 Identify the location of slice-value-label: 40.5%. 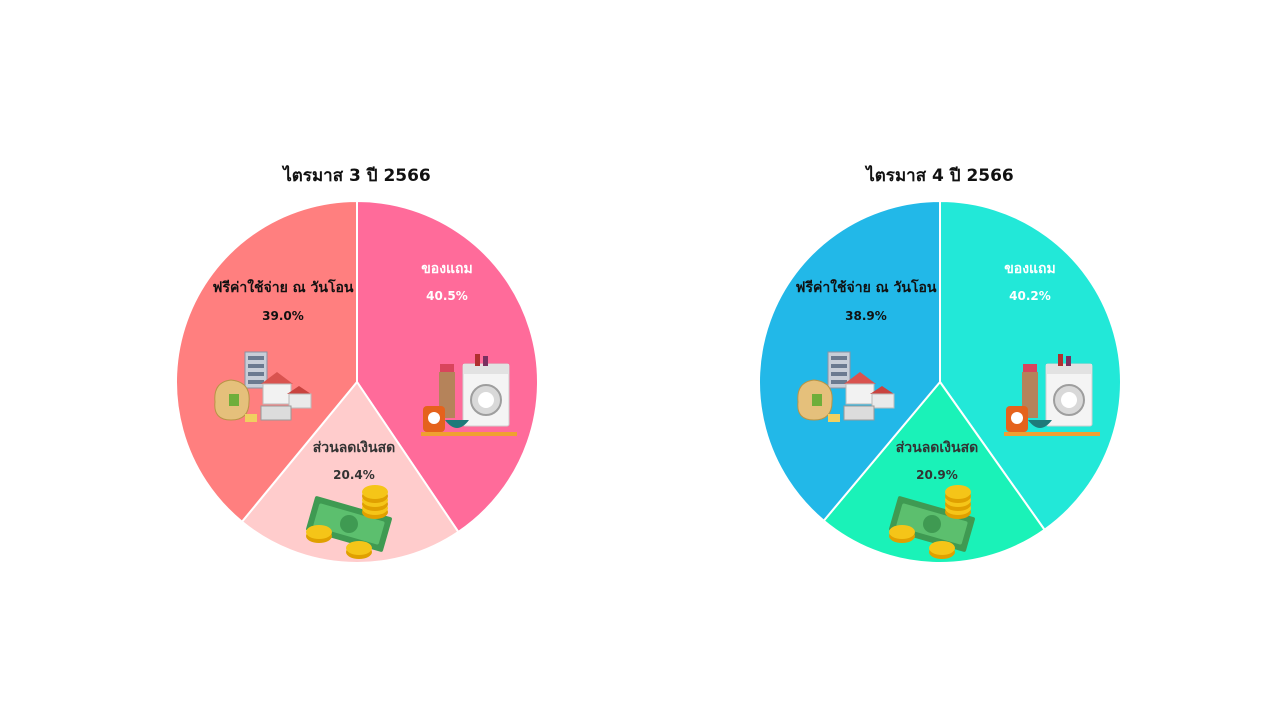
(447, 296).